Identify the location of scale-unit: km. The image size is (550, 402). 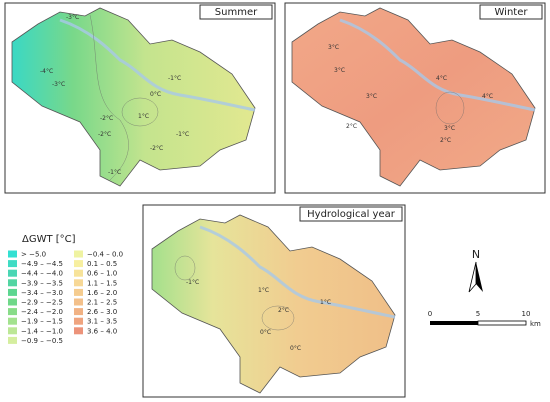
(535, 324).